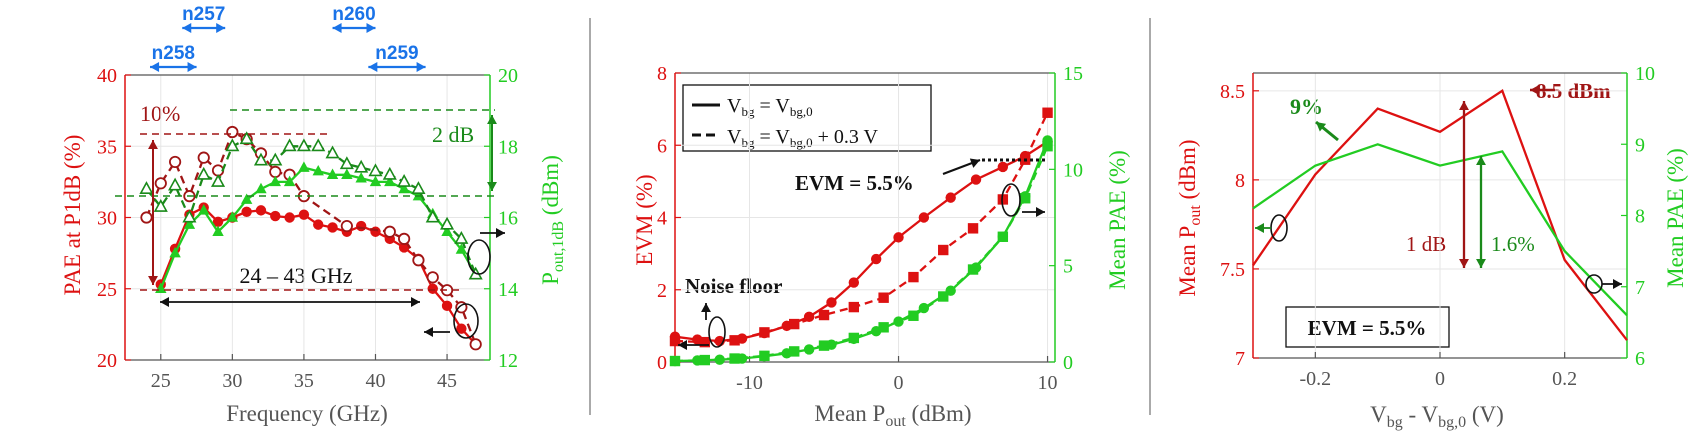 The height and width of the screenshot is (438, 1692). I want to click on arrow-1db-head, so click(1464, 105).